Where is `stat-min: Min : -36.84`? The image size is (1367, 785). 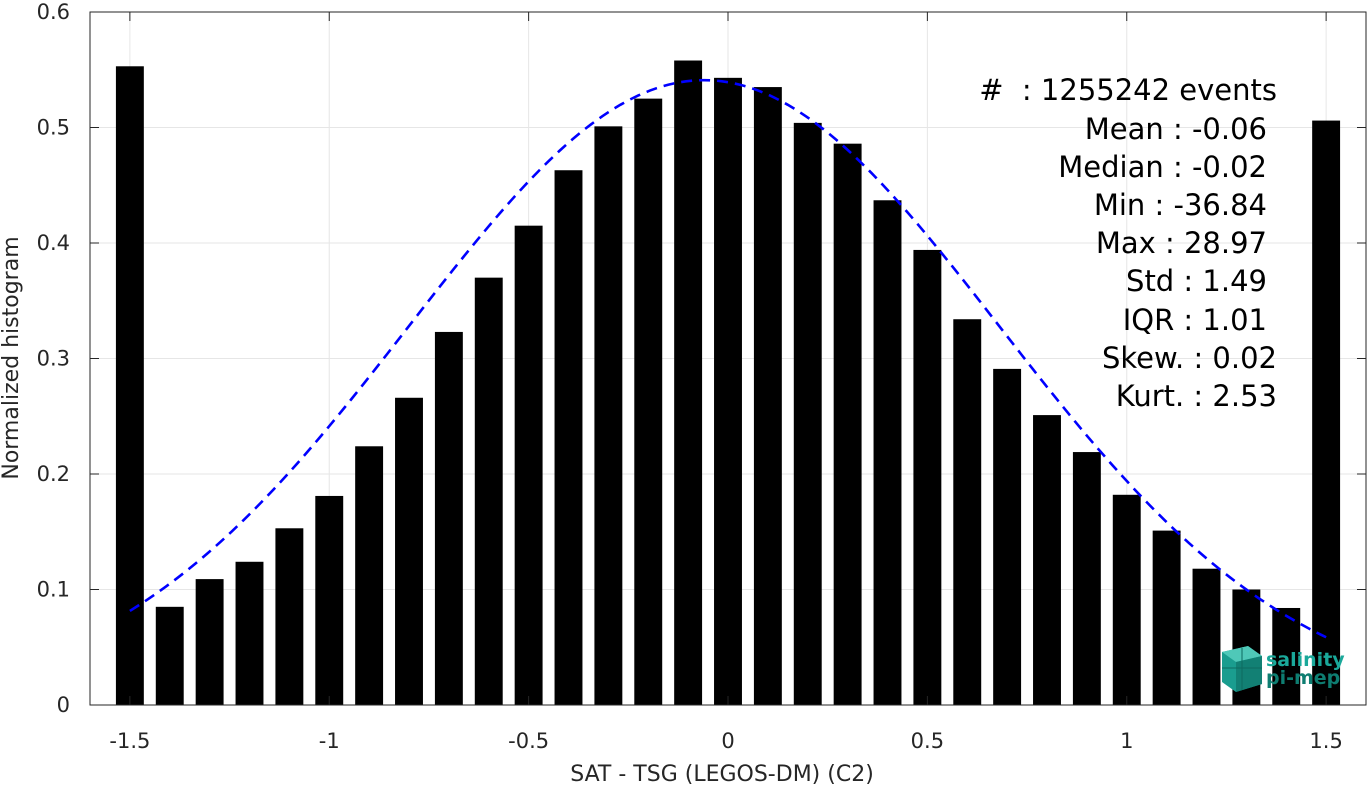
stat-min: Min : -36.84 is located at coordinates (1180, 205).